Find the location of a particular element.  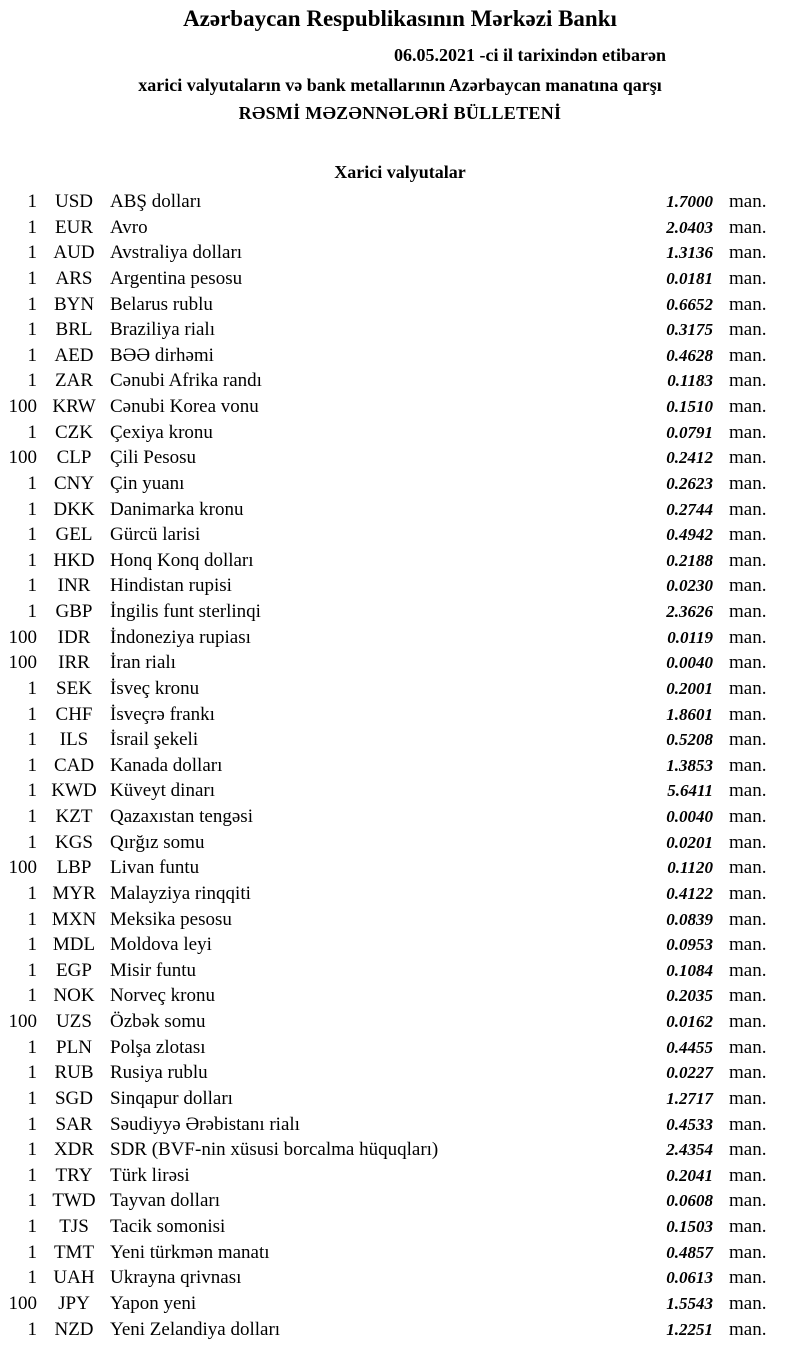

rate-row: 1 EGP Misir funtu 0.1084 man. is located at coordinates (400, 971).